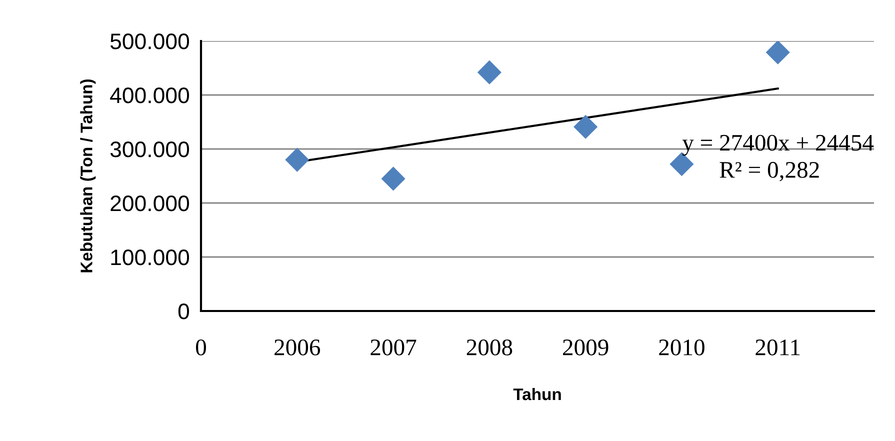 This screenshot has width=895, height=441. What do you see at coordinates (778, 145) in the screenshot?
I see `annotation: y = 27400x + 24454` at bounding box center [778, 145].